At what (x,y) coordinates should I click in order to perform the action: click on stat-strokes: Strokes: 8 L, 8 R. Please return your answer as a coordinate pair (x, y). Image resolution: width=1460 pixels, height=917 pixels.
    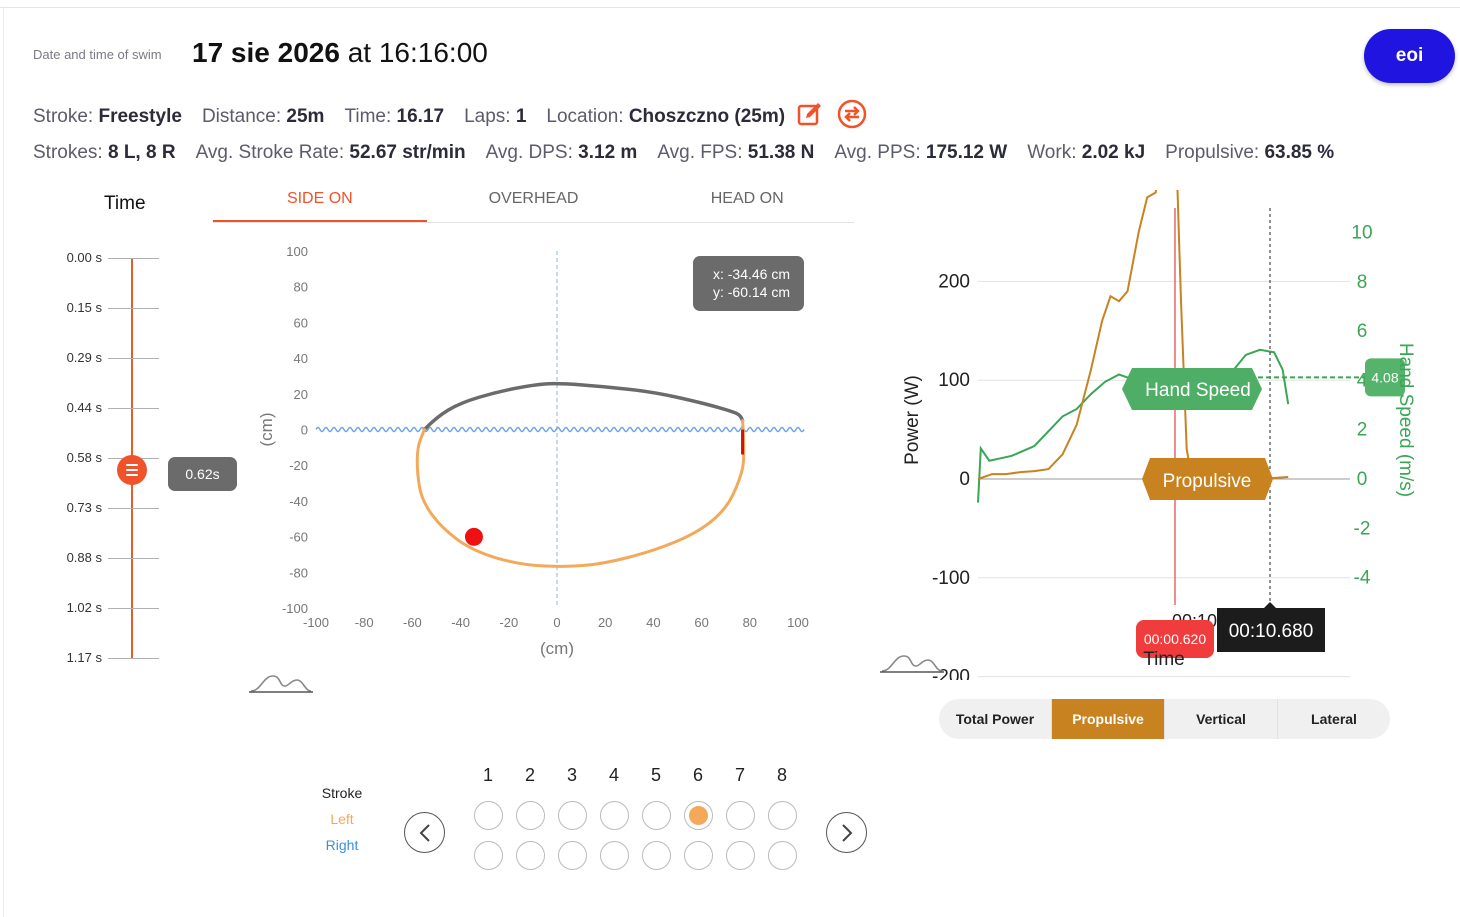
    Looking at the image, I should click on (104, 152).